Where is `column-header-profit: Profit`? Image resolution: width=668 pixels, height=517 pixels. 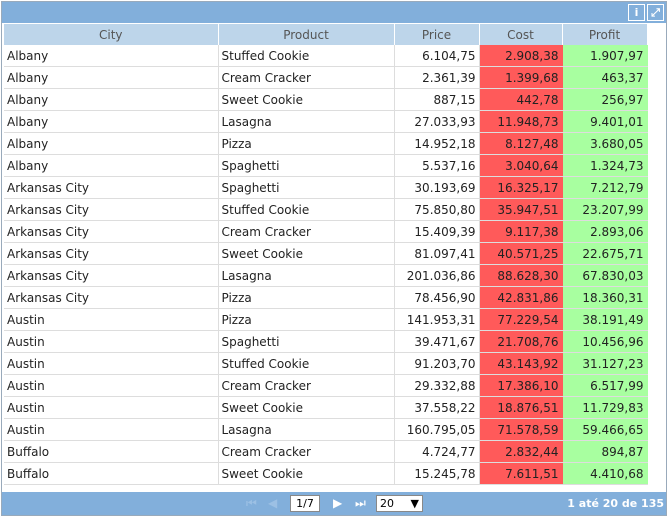 column-header-profit: Profit is located at coordinates (605, 34).